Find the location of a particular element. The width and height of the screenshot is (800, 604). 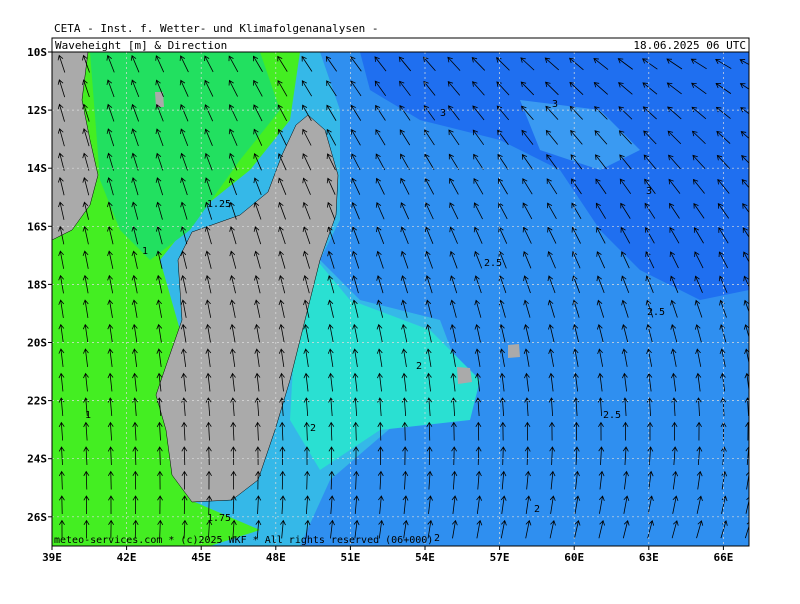

contour-label: 1 is located at coordinates (145, 251).